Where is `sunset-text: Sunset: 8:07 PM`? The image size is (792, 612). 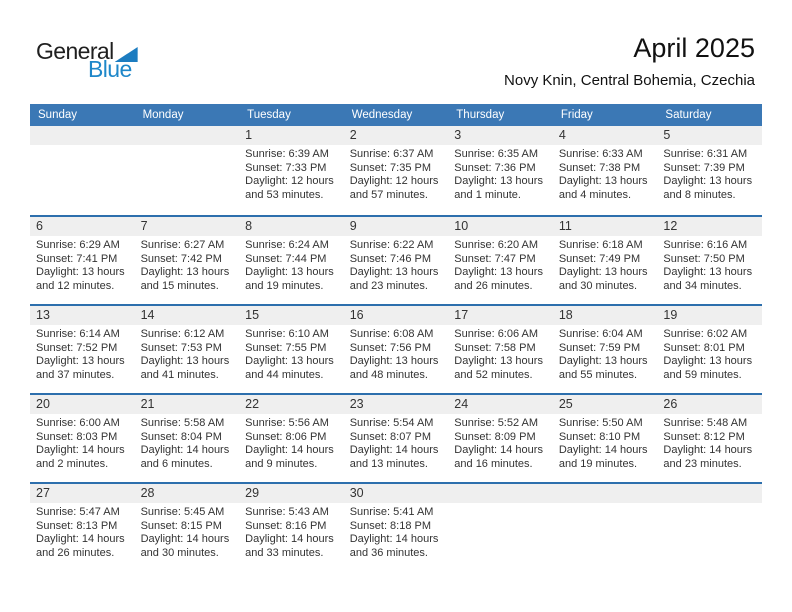 sunset-text: Sunset: 8:07 PM is located at coordinates (390, 436).